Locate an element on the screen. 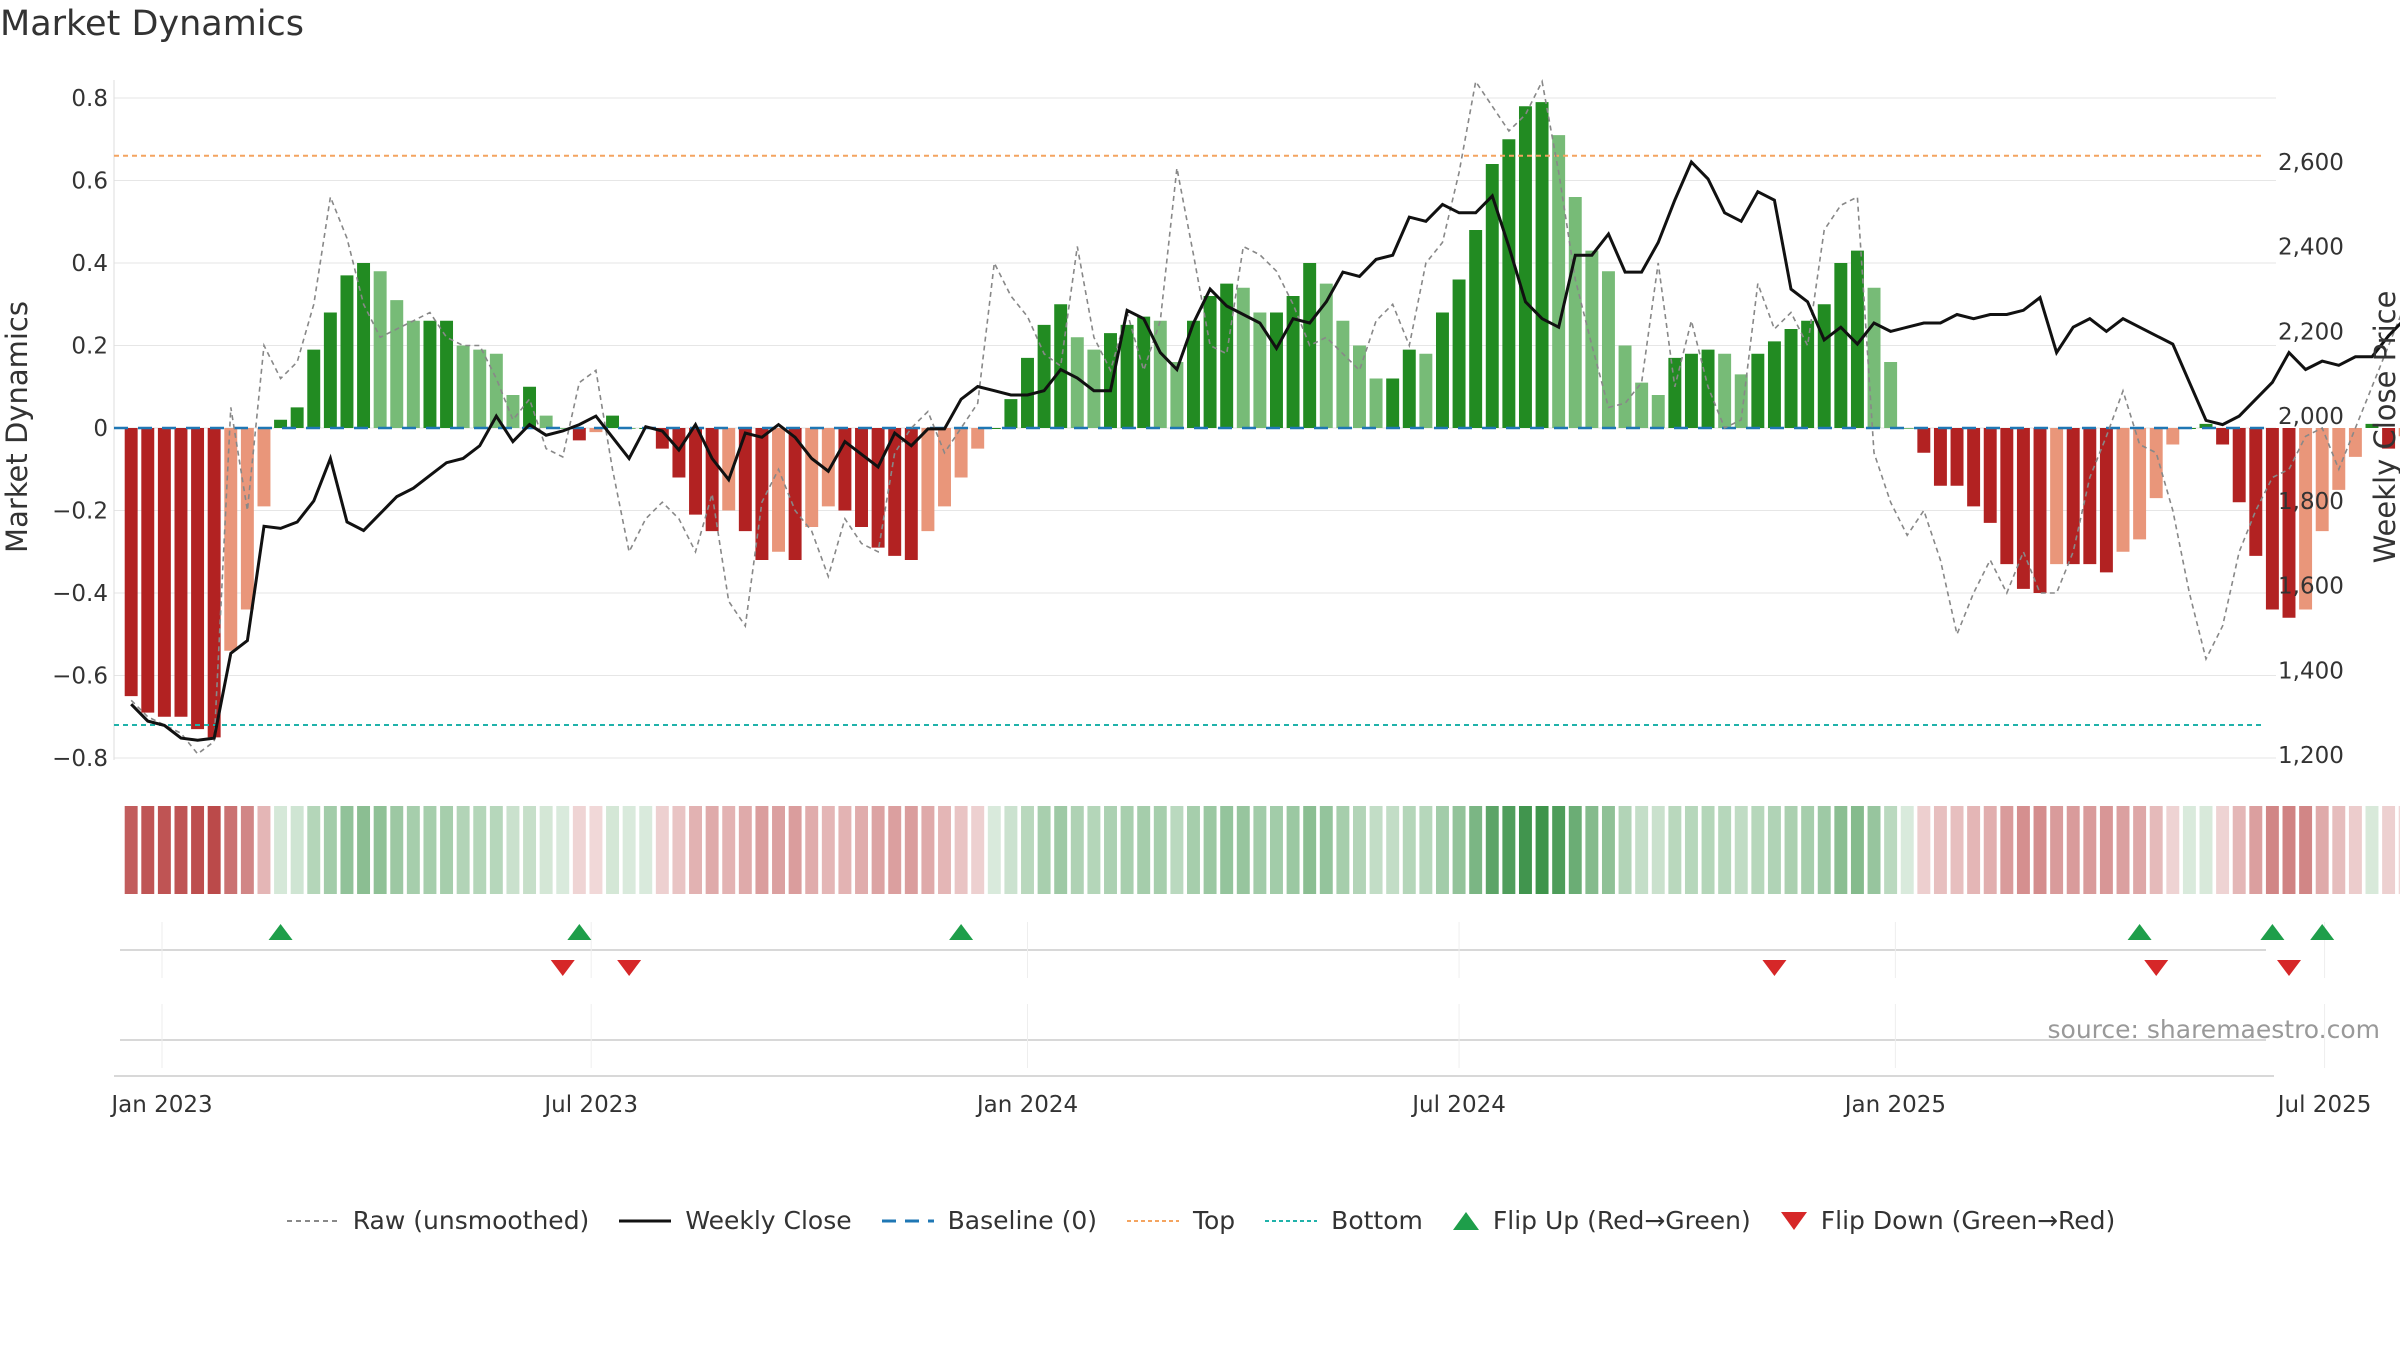 The height and width of the screenshot is (1350, 2400). x-tick-label: Jul 2025 is located at coordinates (2324, 1105).